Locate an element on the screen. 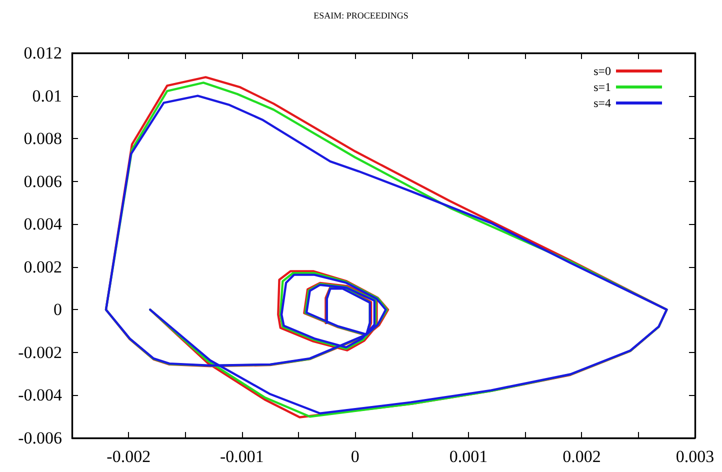  y-tick-label: 0.002 is located at coordinates (43, 266).